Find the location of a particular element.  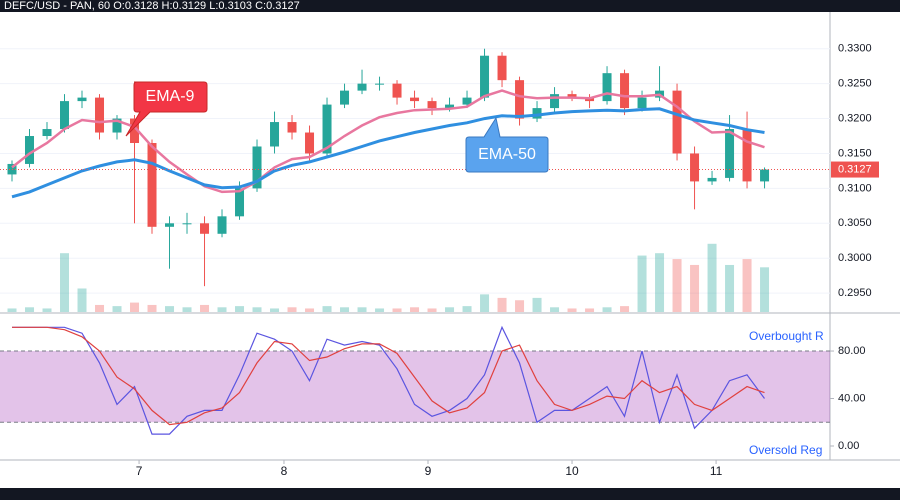

band-label: Oversold Reg is located at coordinates (785, 450).